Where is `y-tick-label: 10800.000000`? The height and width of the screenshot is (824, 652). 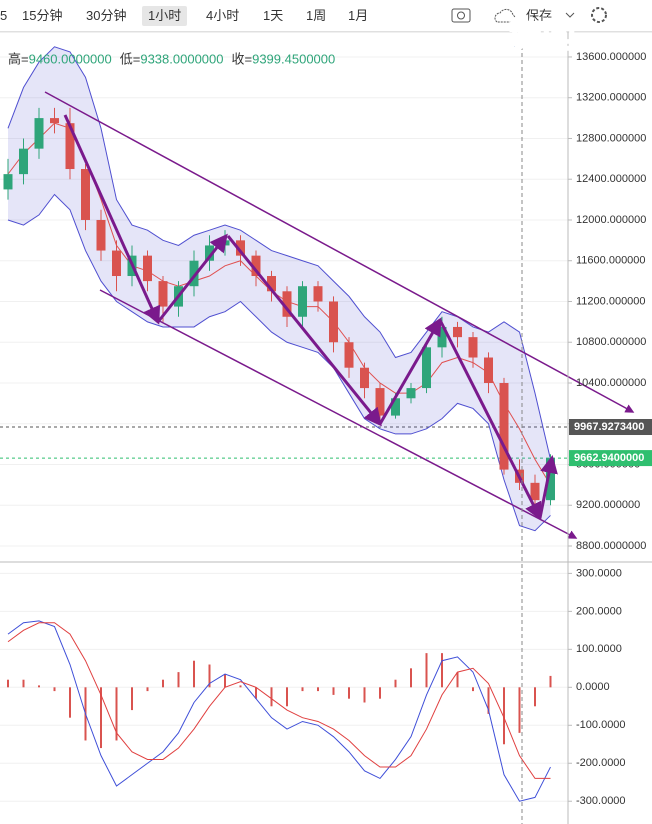 y-tick-label: 10800.000000 is located at coordinates (611, 342).